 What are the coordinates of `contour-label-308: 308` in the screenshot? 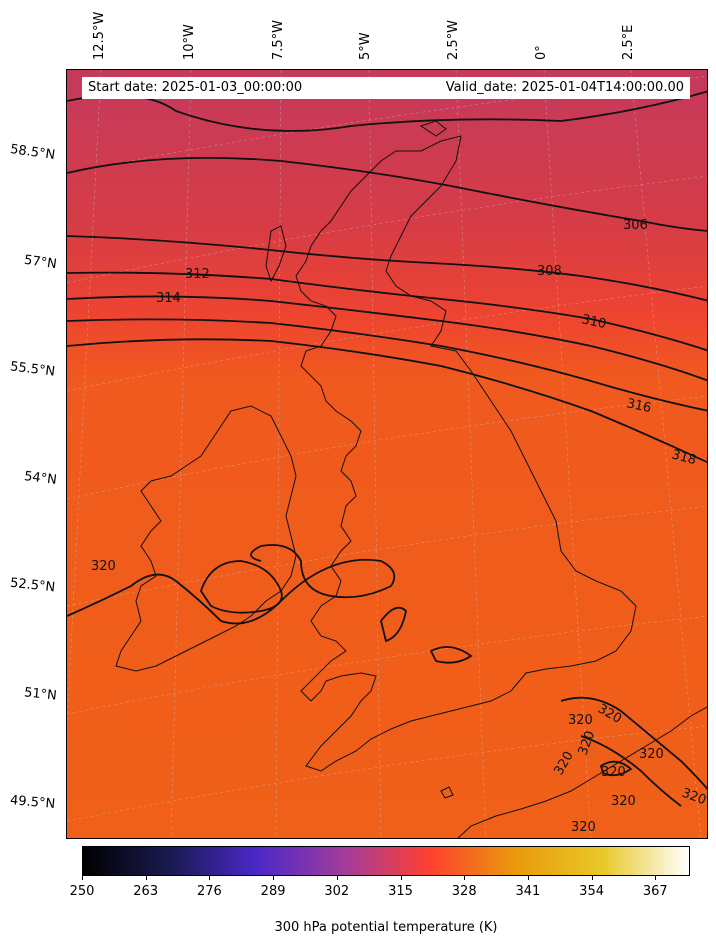 It's located at (549, 271).